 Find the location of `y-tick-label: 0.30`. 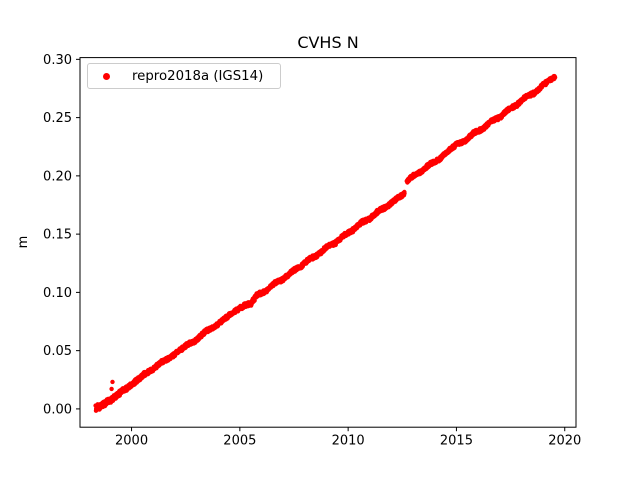

y-tick-label: 0.30 is located at coordinates (57, 60).